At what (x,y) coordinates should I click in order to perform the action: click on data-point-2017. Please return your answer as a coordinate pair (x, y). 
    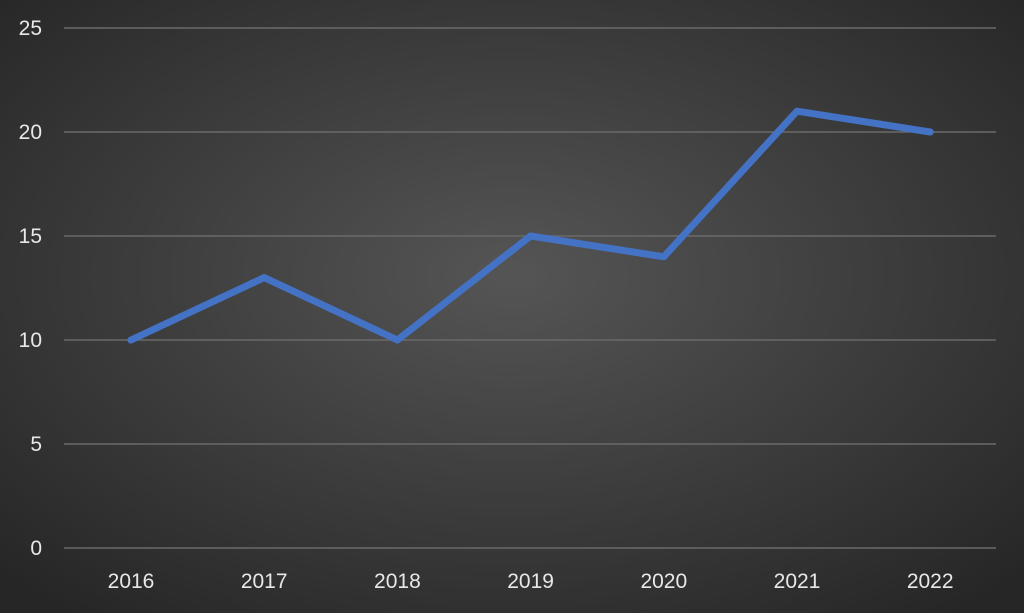
    Looking at the image, I should click on (264, 278).